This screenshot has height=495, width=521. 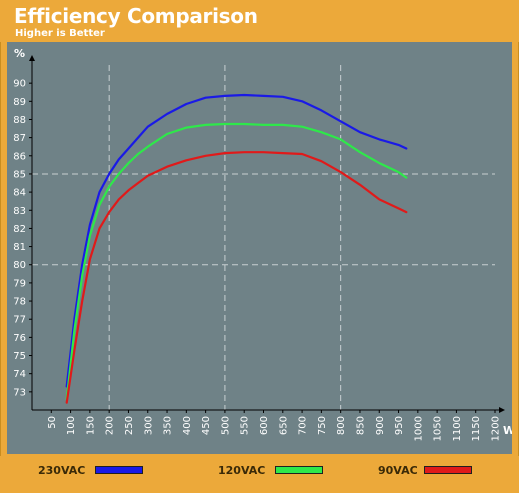 What do you see at coordinates (360, 425) in the screenshot?
I see `x-tick-label: 850` at bounding box center [360, 425].